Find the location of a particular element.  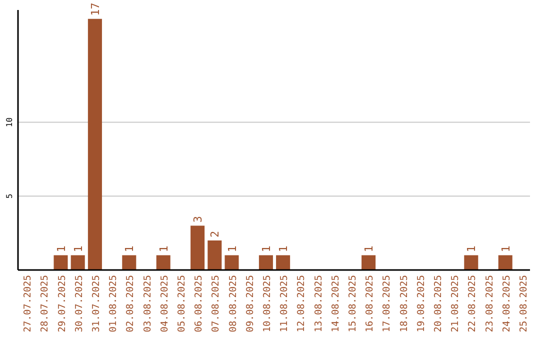

x-tick-label: 15.08.2025 is located at coordinates (352, 303).